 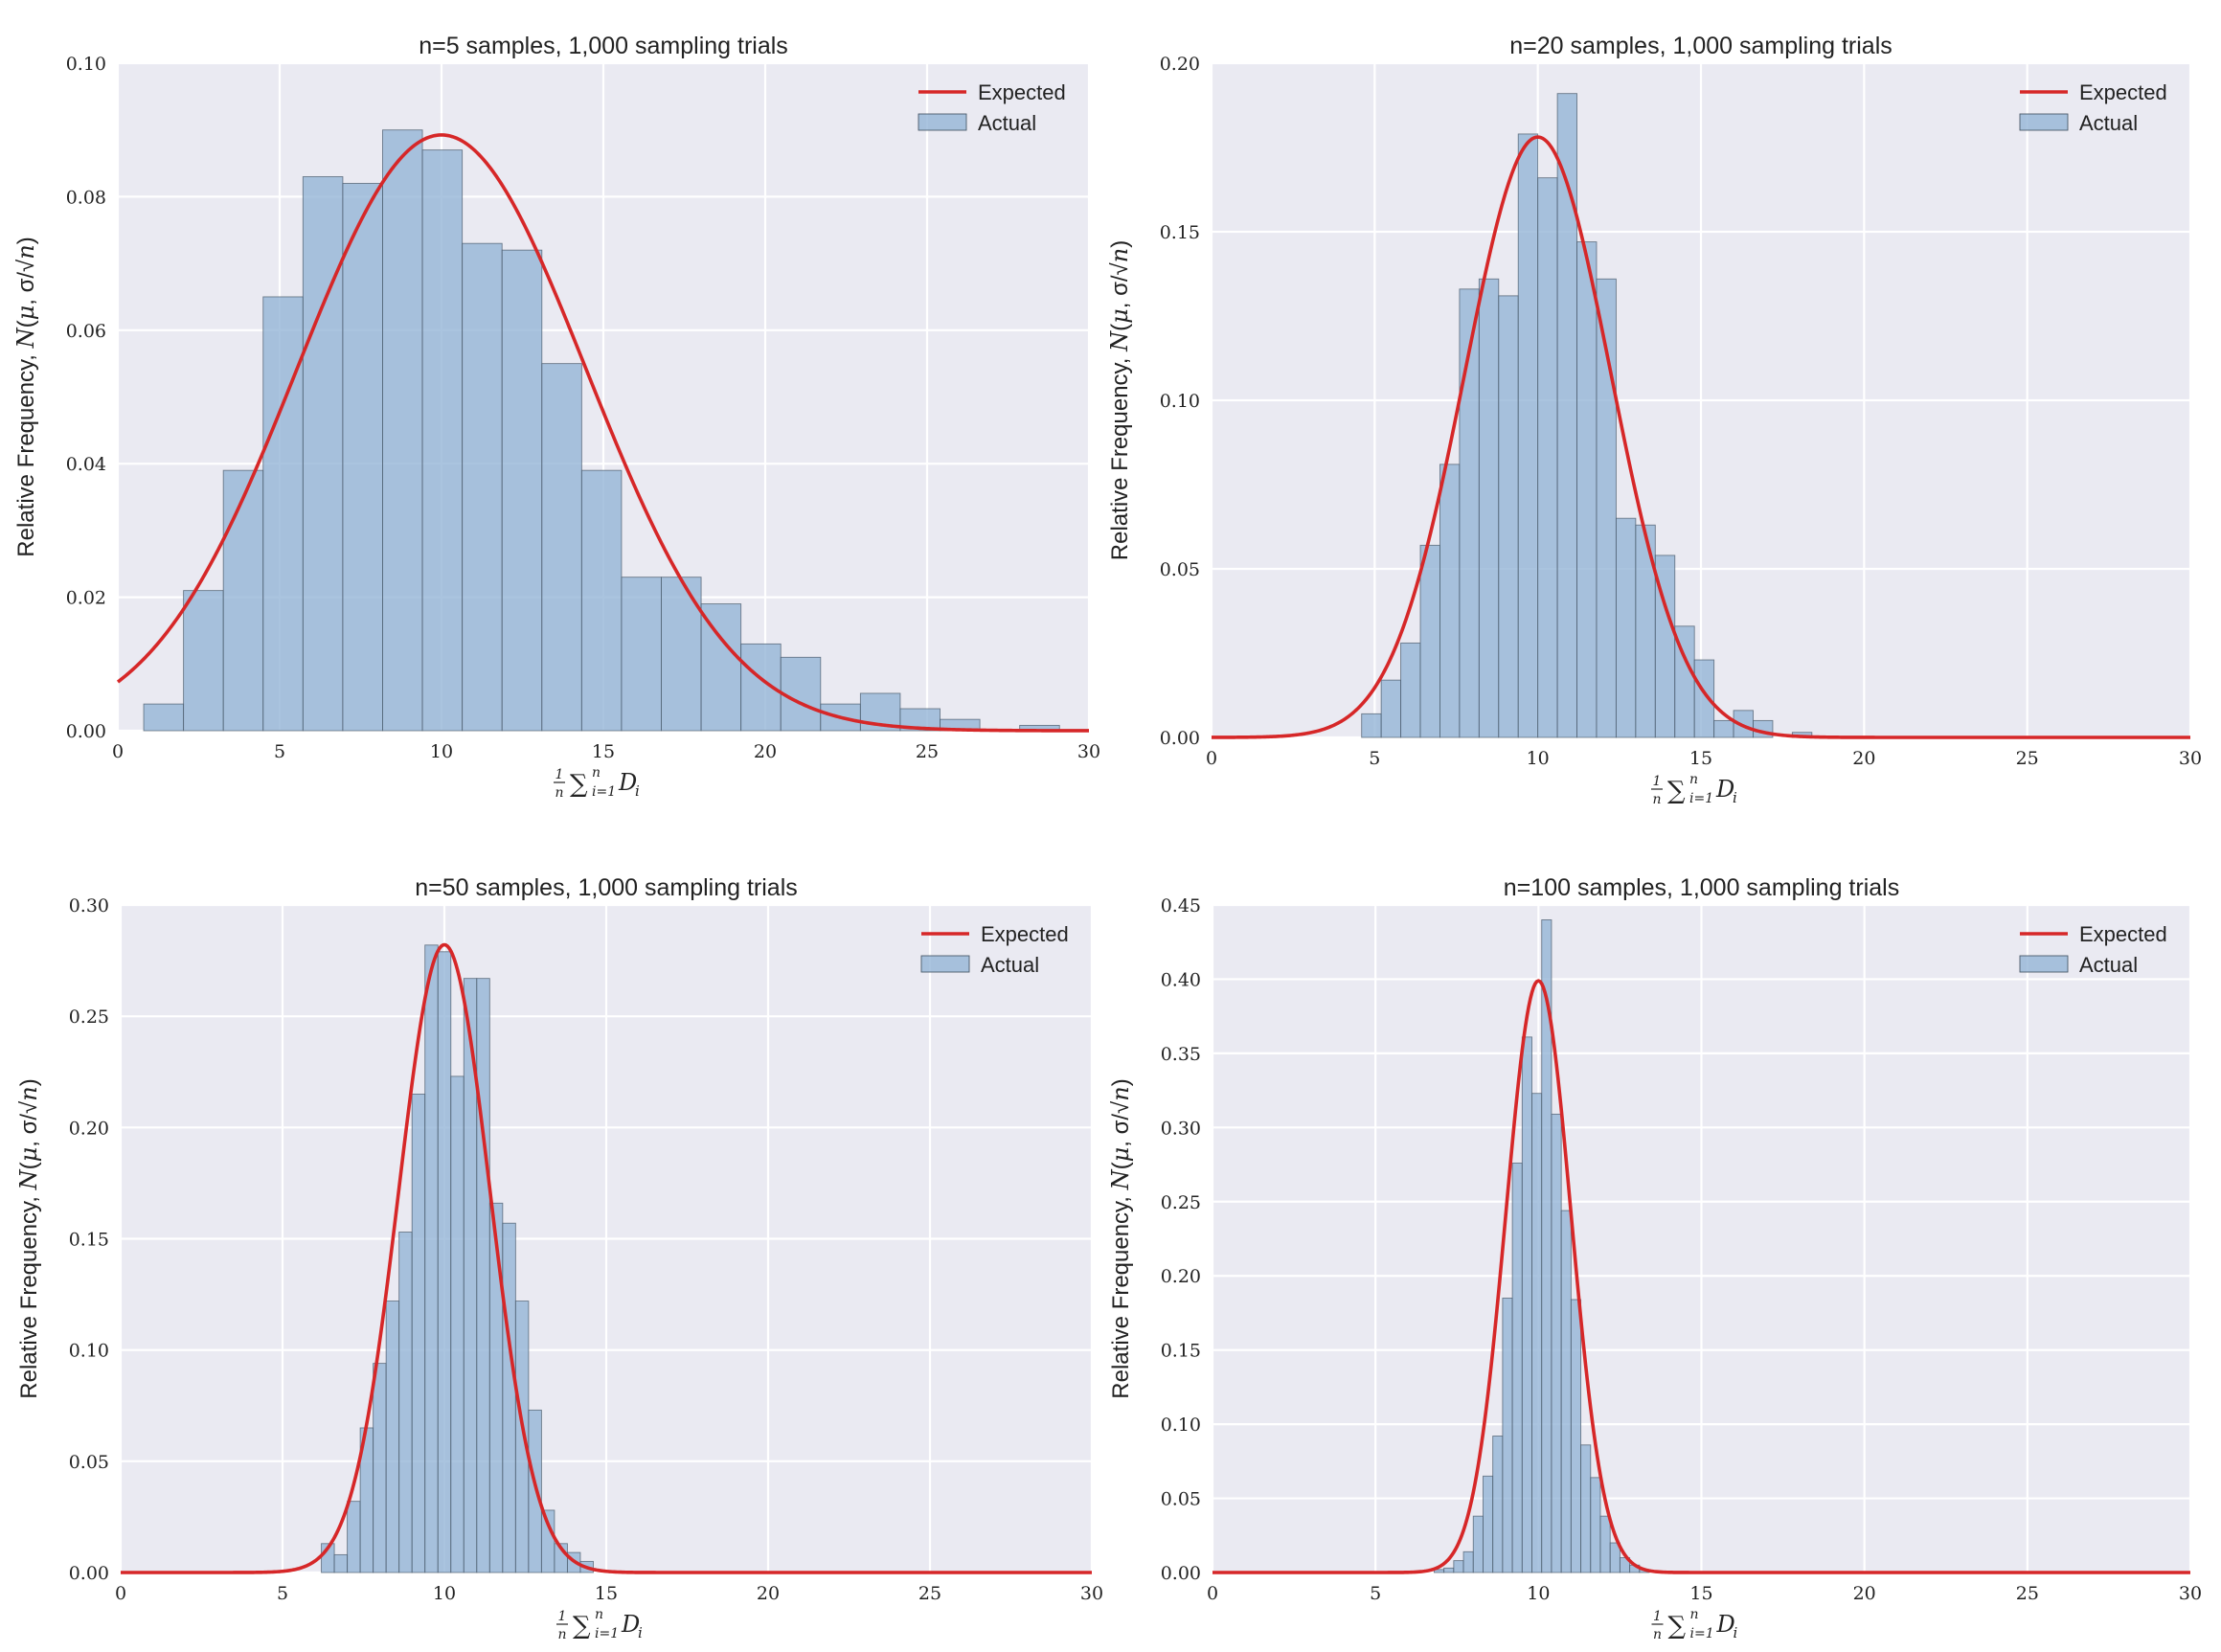 What do you see at coordinates (1181, 1128) in the screenshot?
I see `y-tick-label: 0.30` at bounding box center [1181, 1128].